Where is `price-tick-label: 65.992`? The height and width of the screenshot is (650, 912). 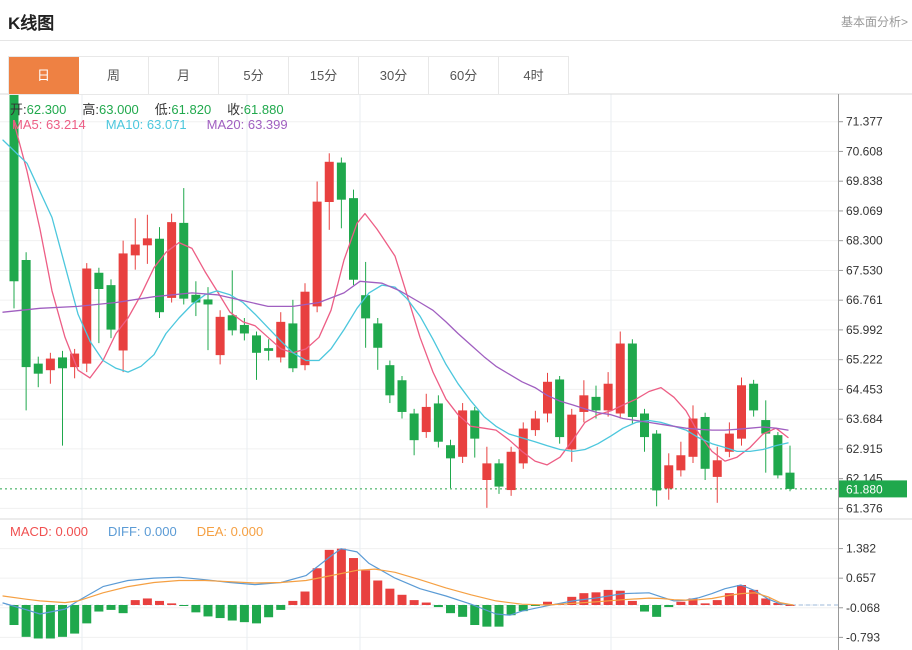 price-tick-label: 65.992 is located at coordinates (864, 330).